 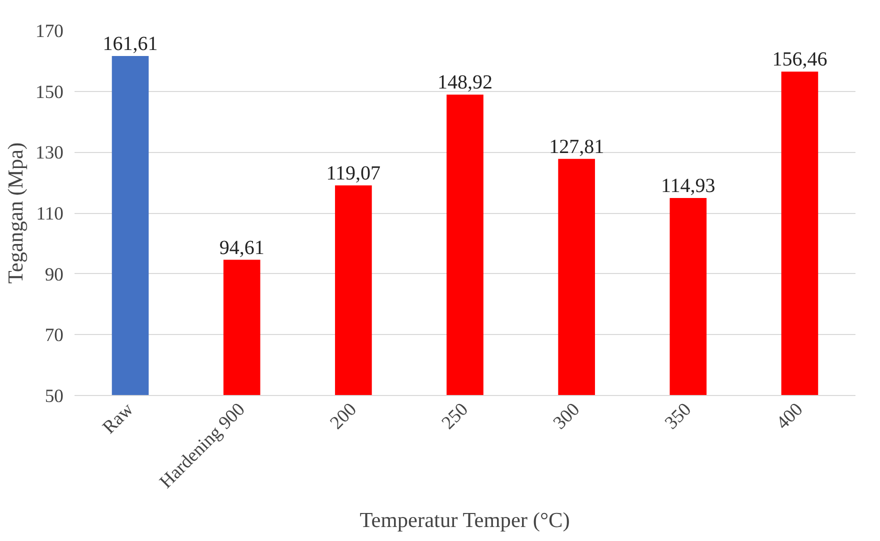 What do you see at coordinates (800, 59) in the screenshot?
I see `data-label: 156,46` at bounding box center [800, 59].